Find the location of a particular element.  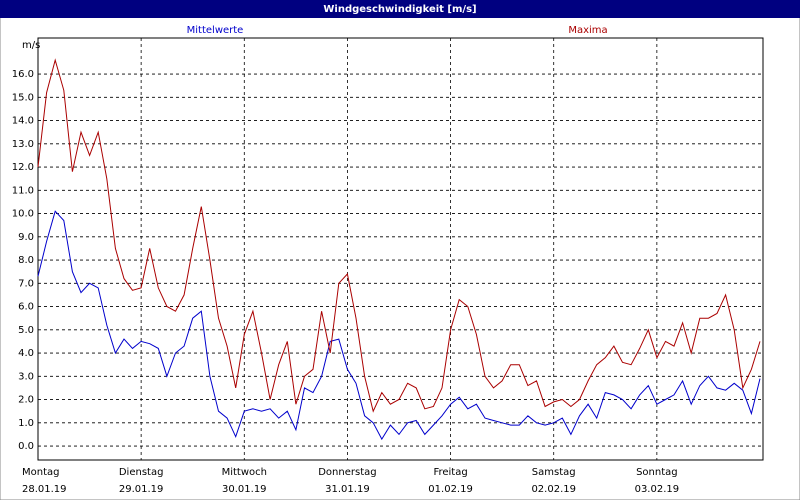

x-tick-label: Donnerstag is located at coordinates (347, 472).